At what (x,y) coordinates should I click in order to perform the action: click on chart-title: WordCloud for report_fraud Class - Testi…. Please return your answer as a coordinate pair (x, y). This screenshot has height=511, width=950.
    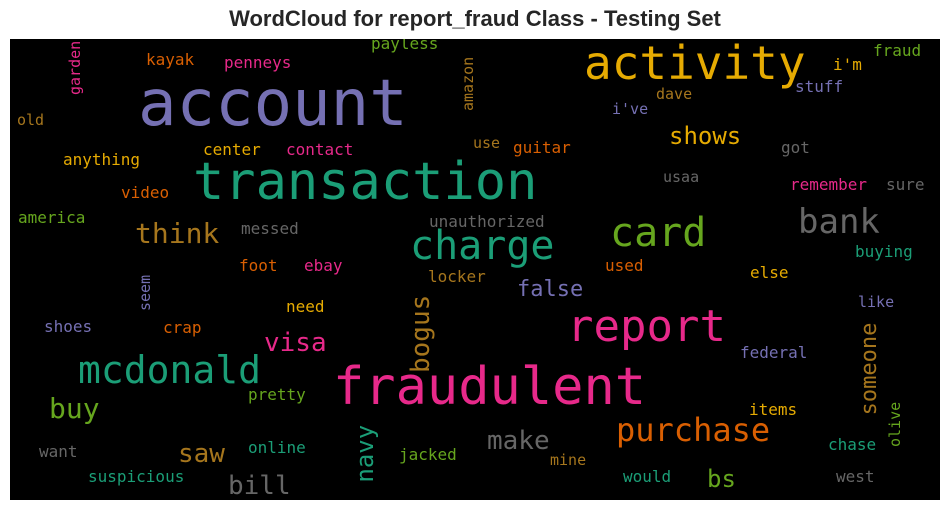
    Looking at the image, I should click on (475, 18).